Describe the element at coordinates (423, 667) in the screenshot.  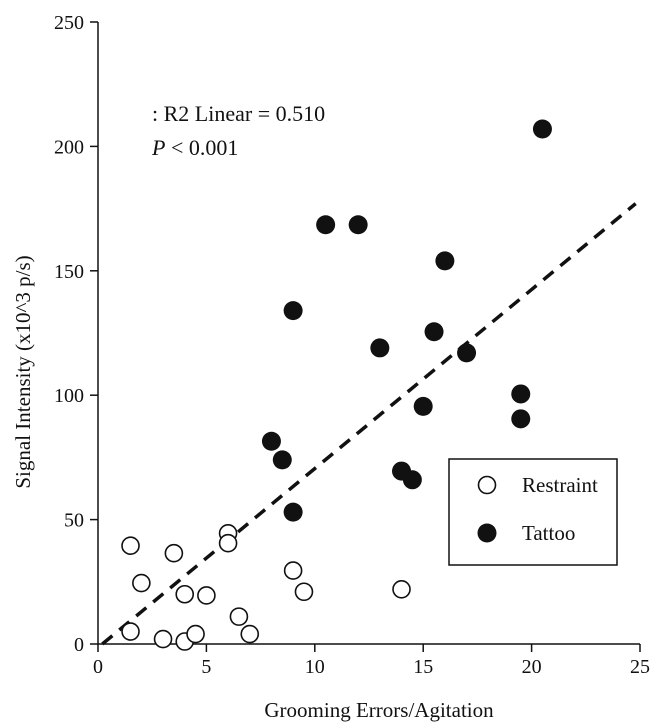
I see `x-tick-label: 15` at that location.